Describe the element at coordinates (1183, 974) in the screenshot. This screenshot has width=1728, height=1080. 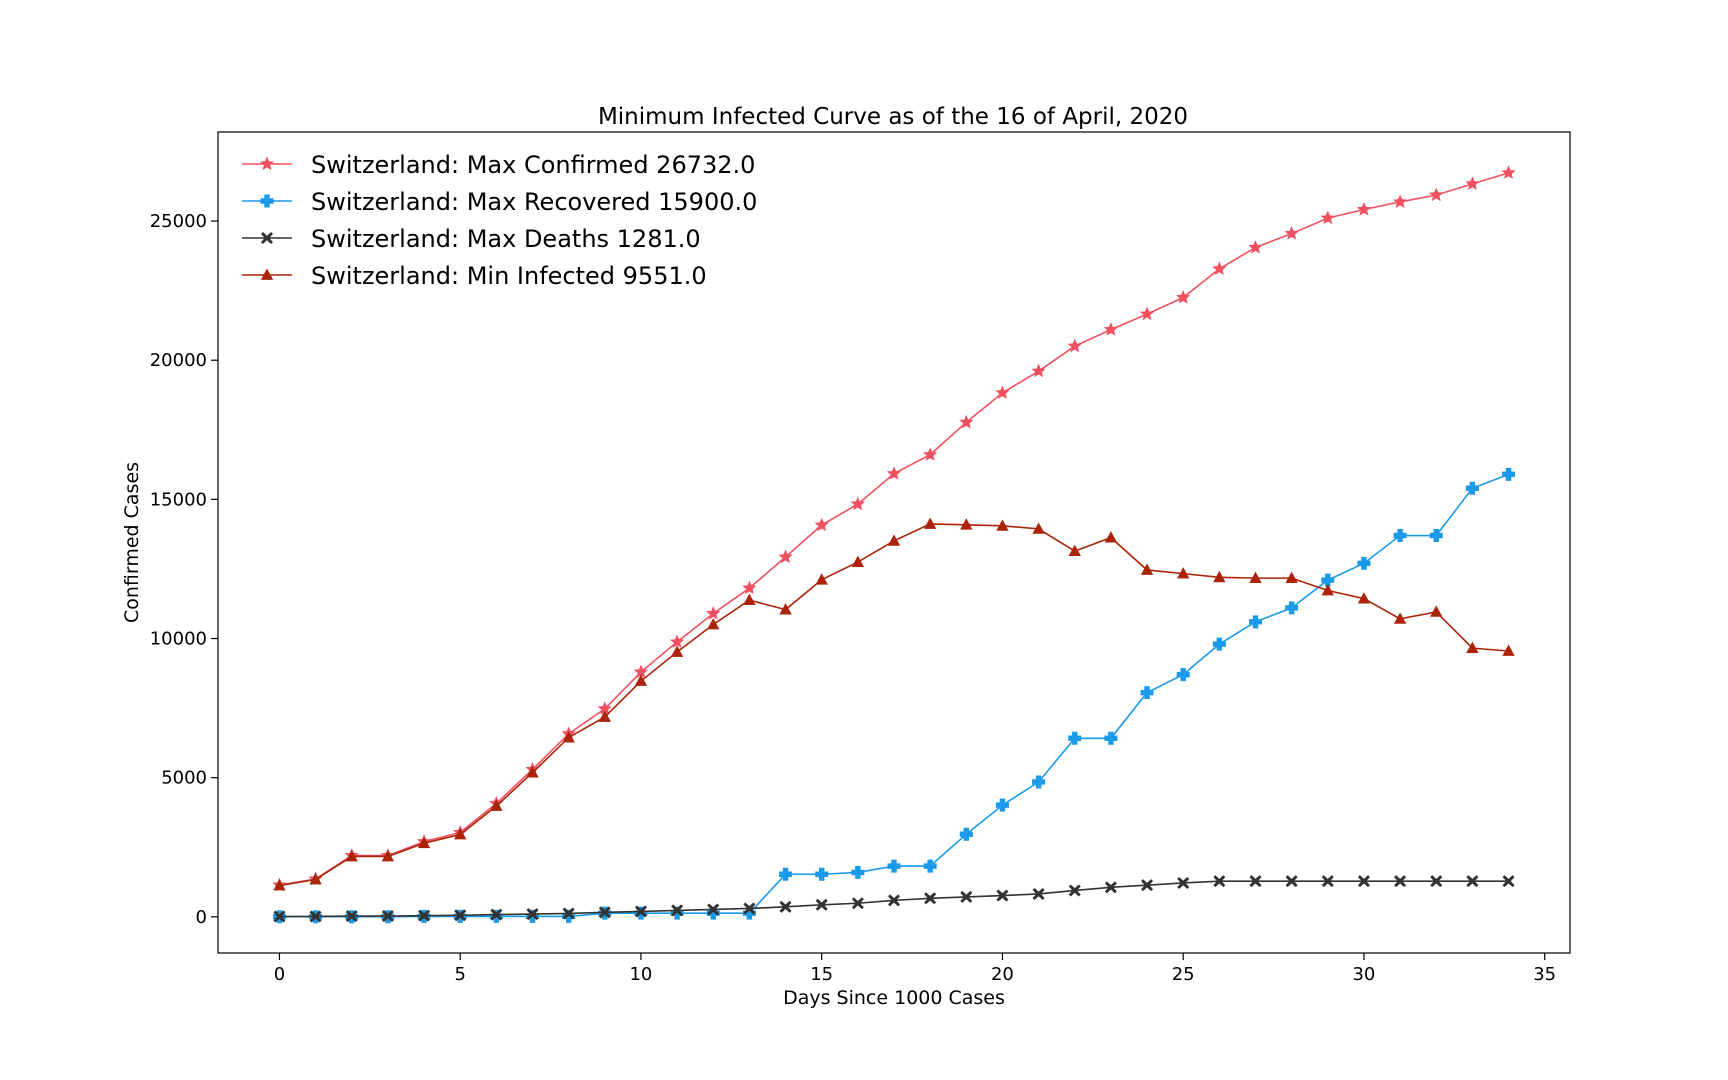
I see `x-tick-label: 25` at that location.